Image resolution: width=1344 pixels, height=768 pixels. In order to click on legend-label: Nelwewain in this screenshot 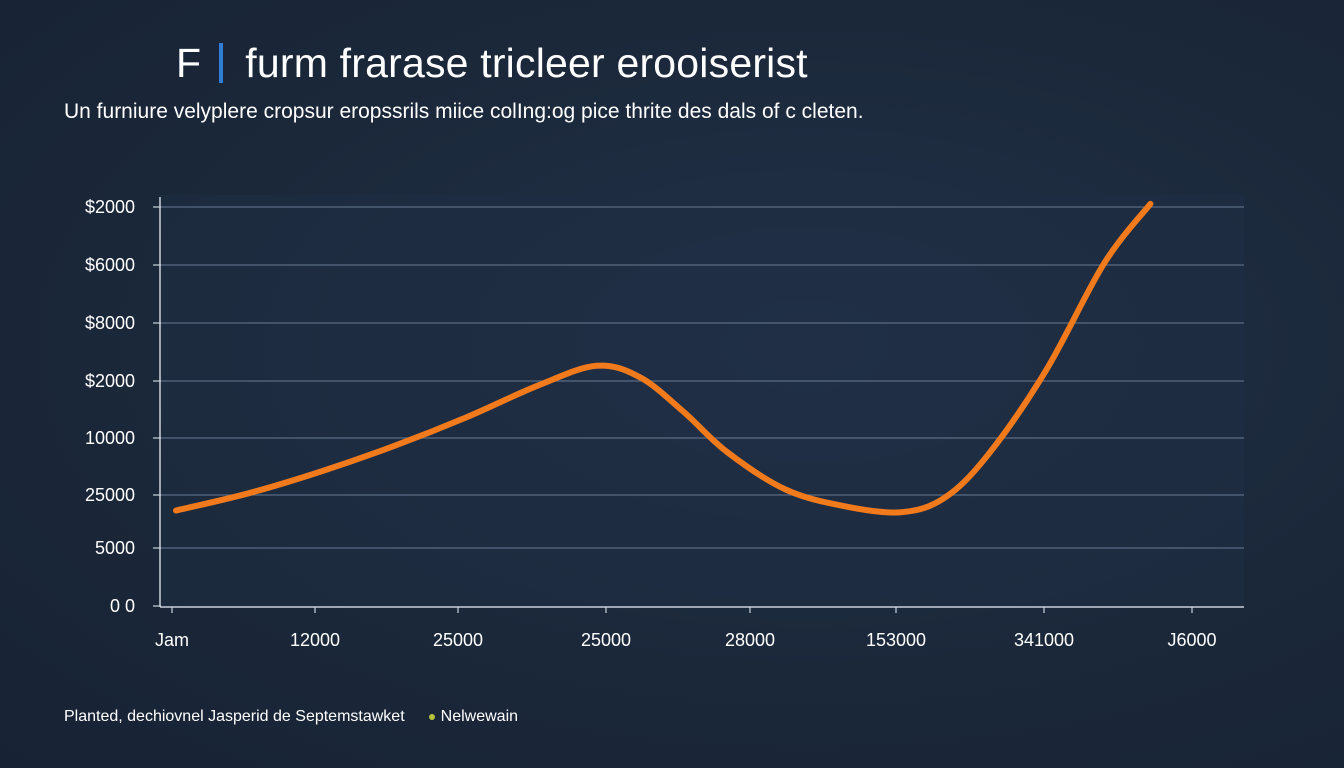, I will do `click(479, 716)`.